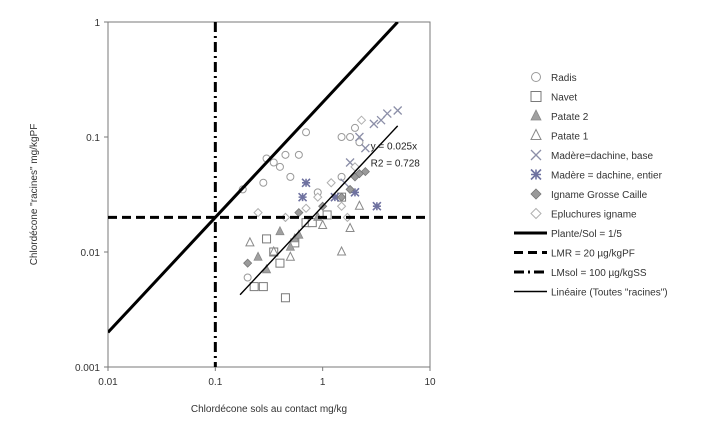 The height and width of the screenshot is (421, 712). What do you see at coordinates (599, 195) in the screenshot?
I see `legend-label: Igname Grosse Caille` at bounding box center [599, 195].